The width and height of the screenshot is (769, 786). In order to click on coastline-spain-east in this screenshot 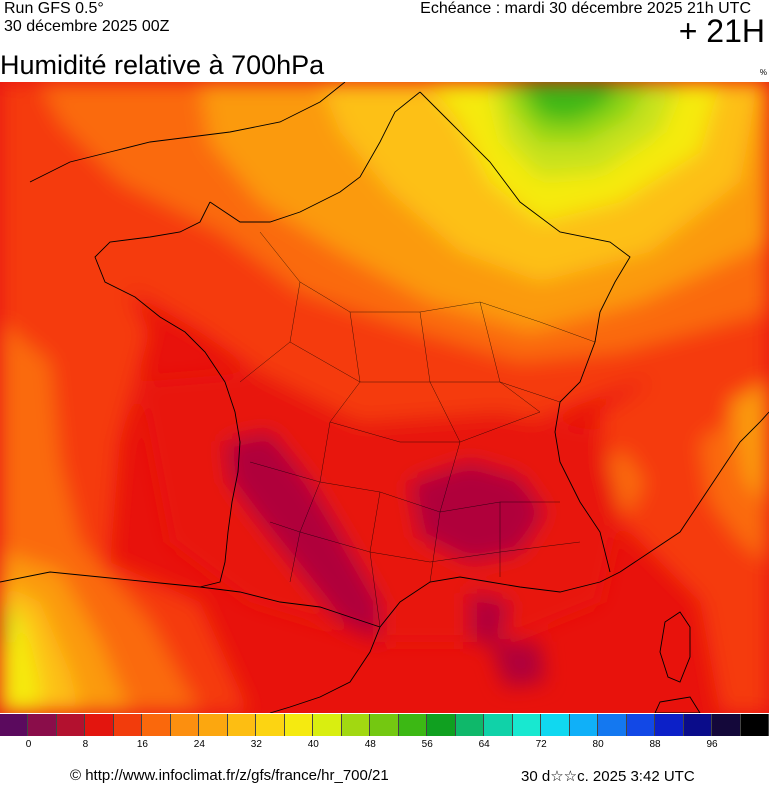, I will do `click(325, 669)`.